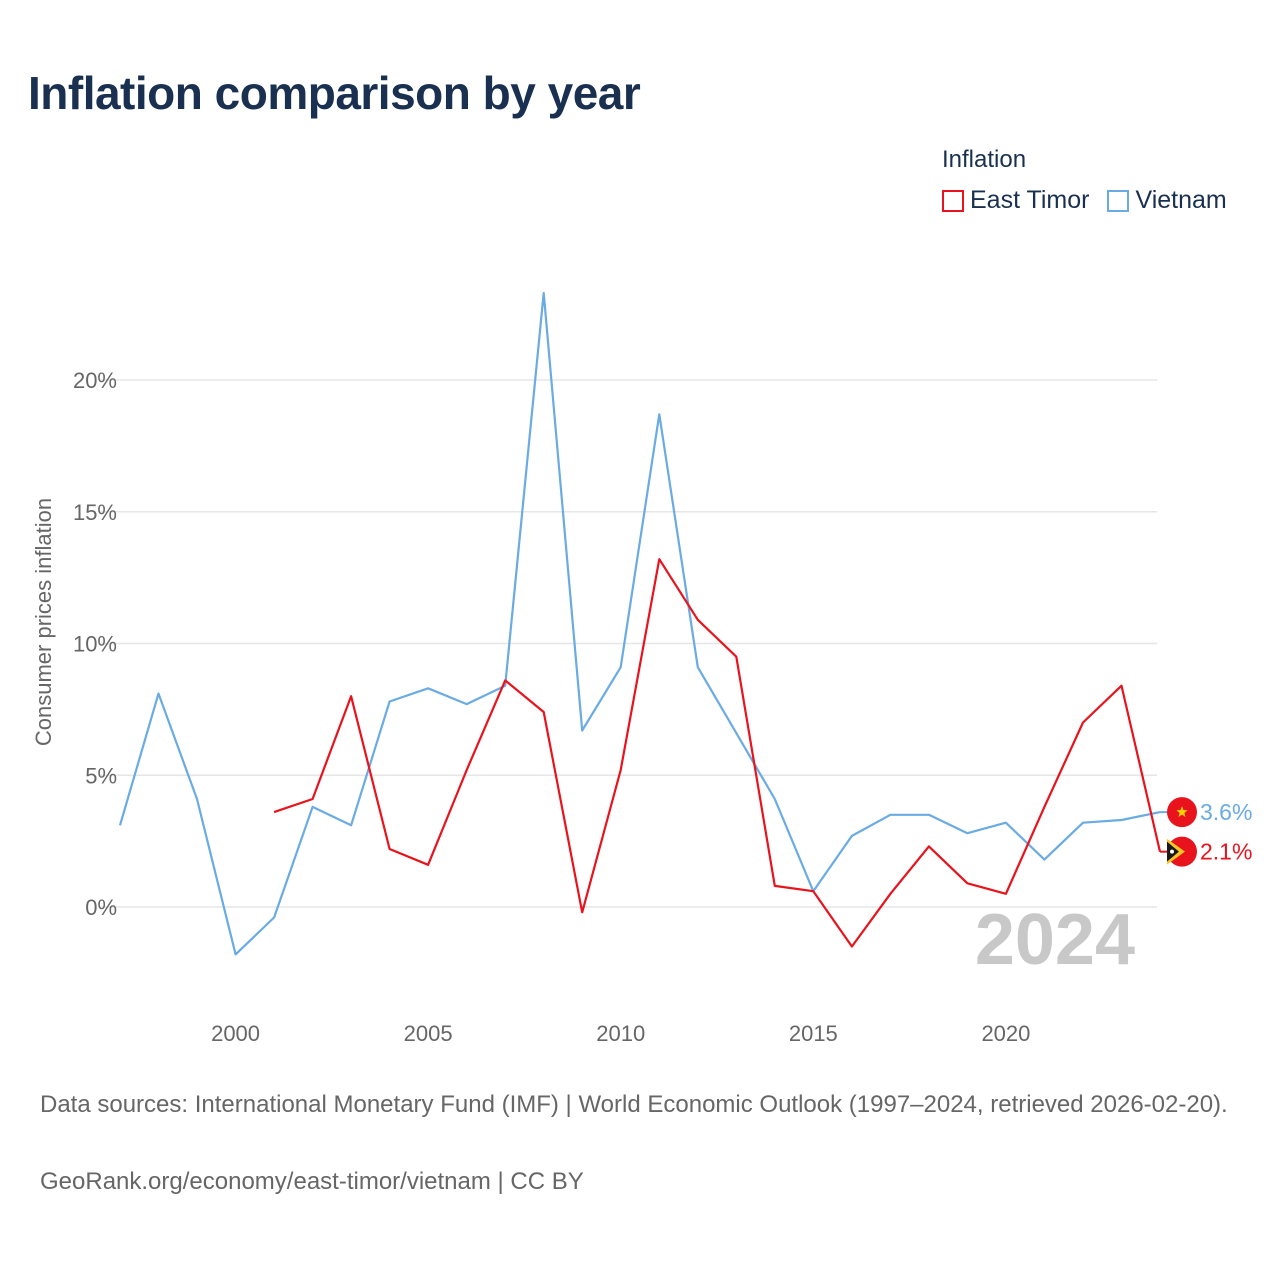 The image size is (1280, 1280). What do you see at coordinates (334, 93) in the screenshot?
I see `chart-title: Inflation comparison by year` at bounding box center [334, 93].